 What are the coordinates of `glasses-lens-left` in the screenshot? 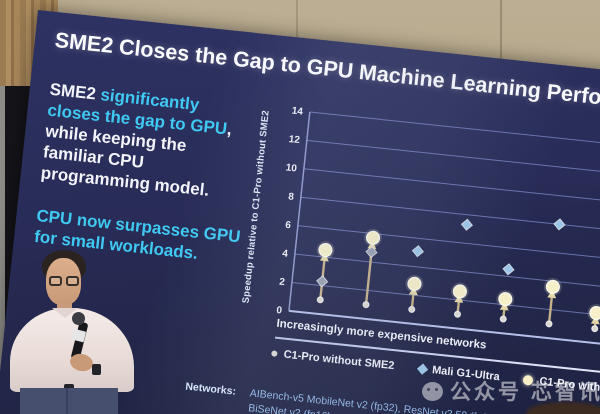 It's located at (55, 281).